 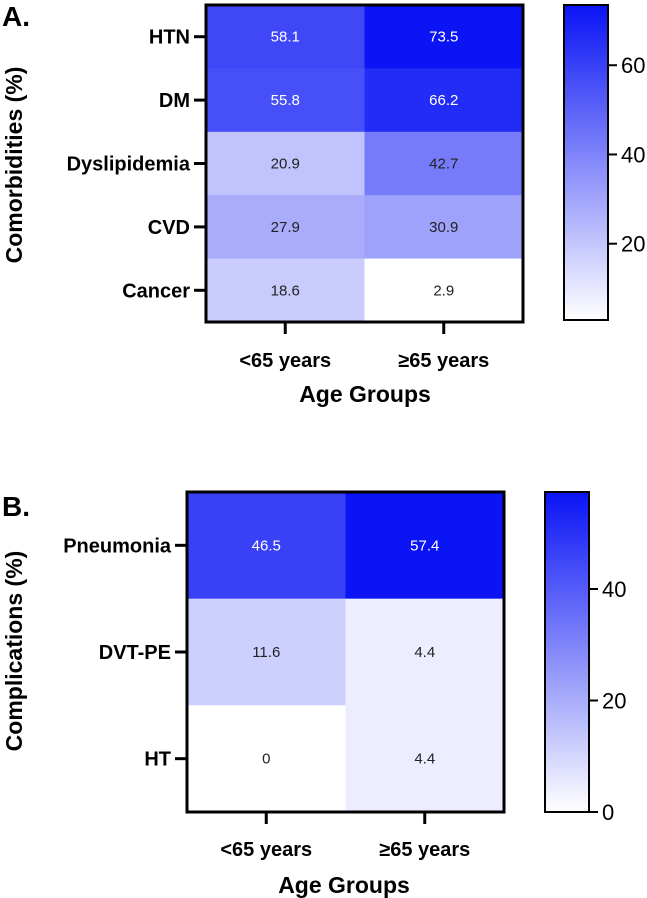 What do you see at coordinates (345, 836) in the screenshot?
I see `x-tick-labels-b: <65 years ≥65 years` at bounding box center [345, 836].